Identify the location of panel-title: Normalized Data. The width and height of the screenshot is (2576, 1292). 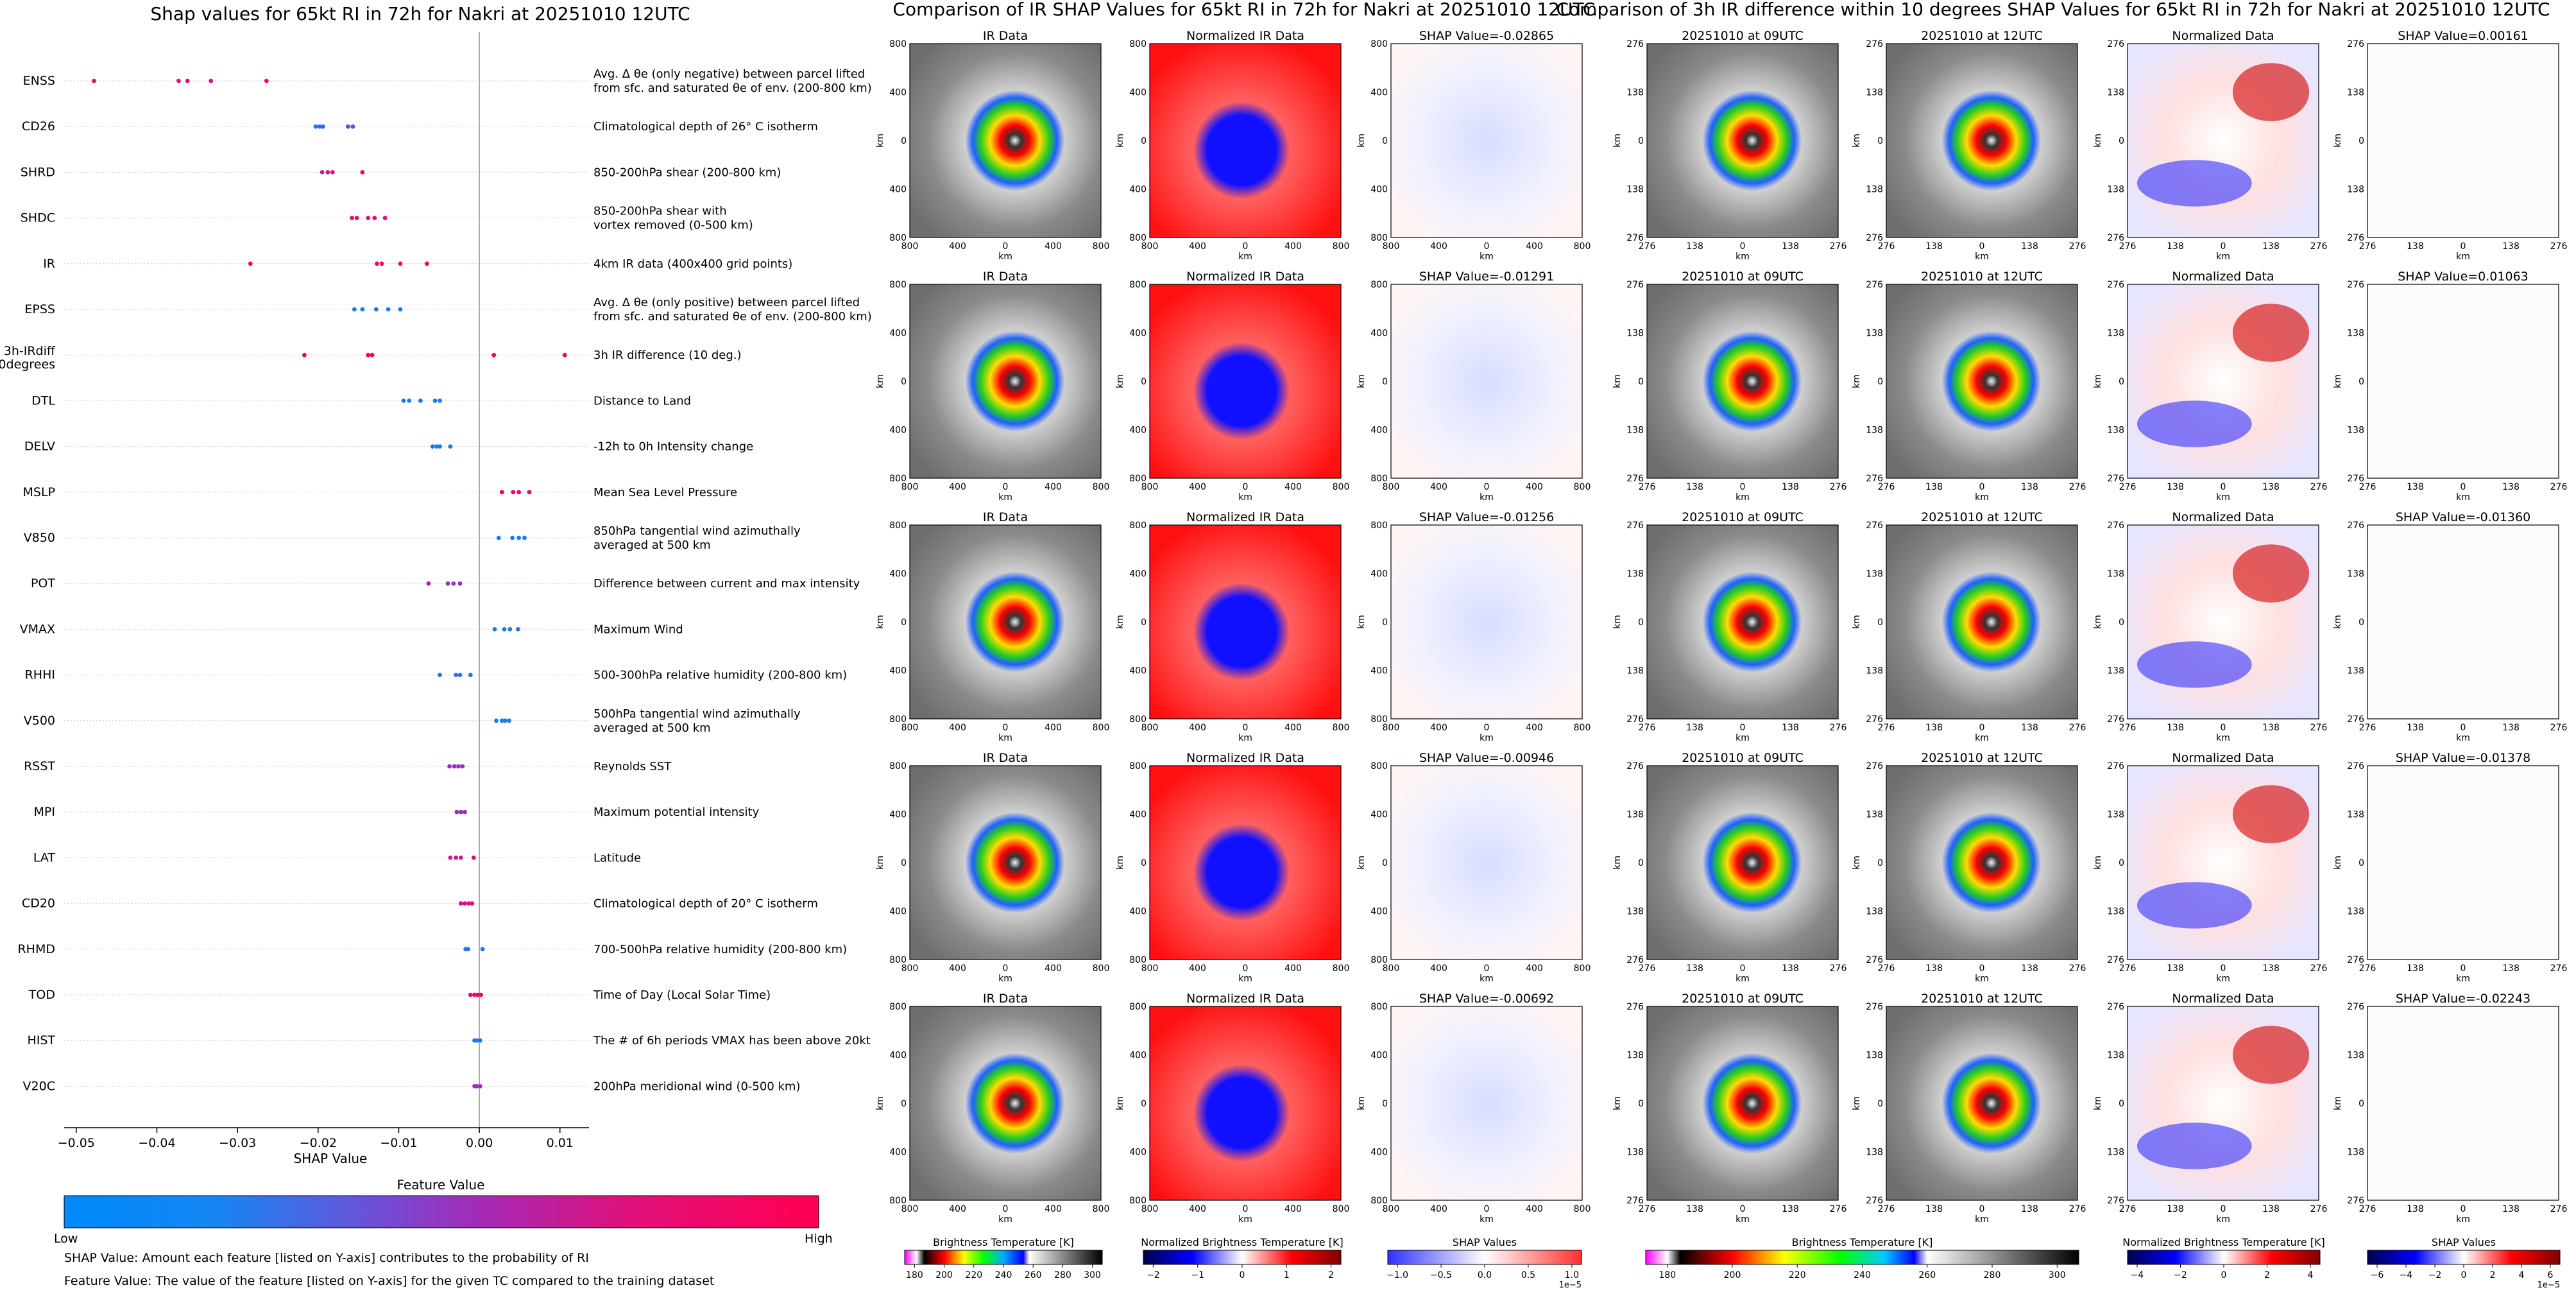
(2223, 277).